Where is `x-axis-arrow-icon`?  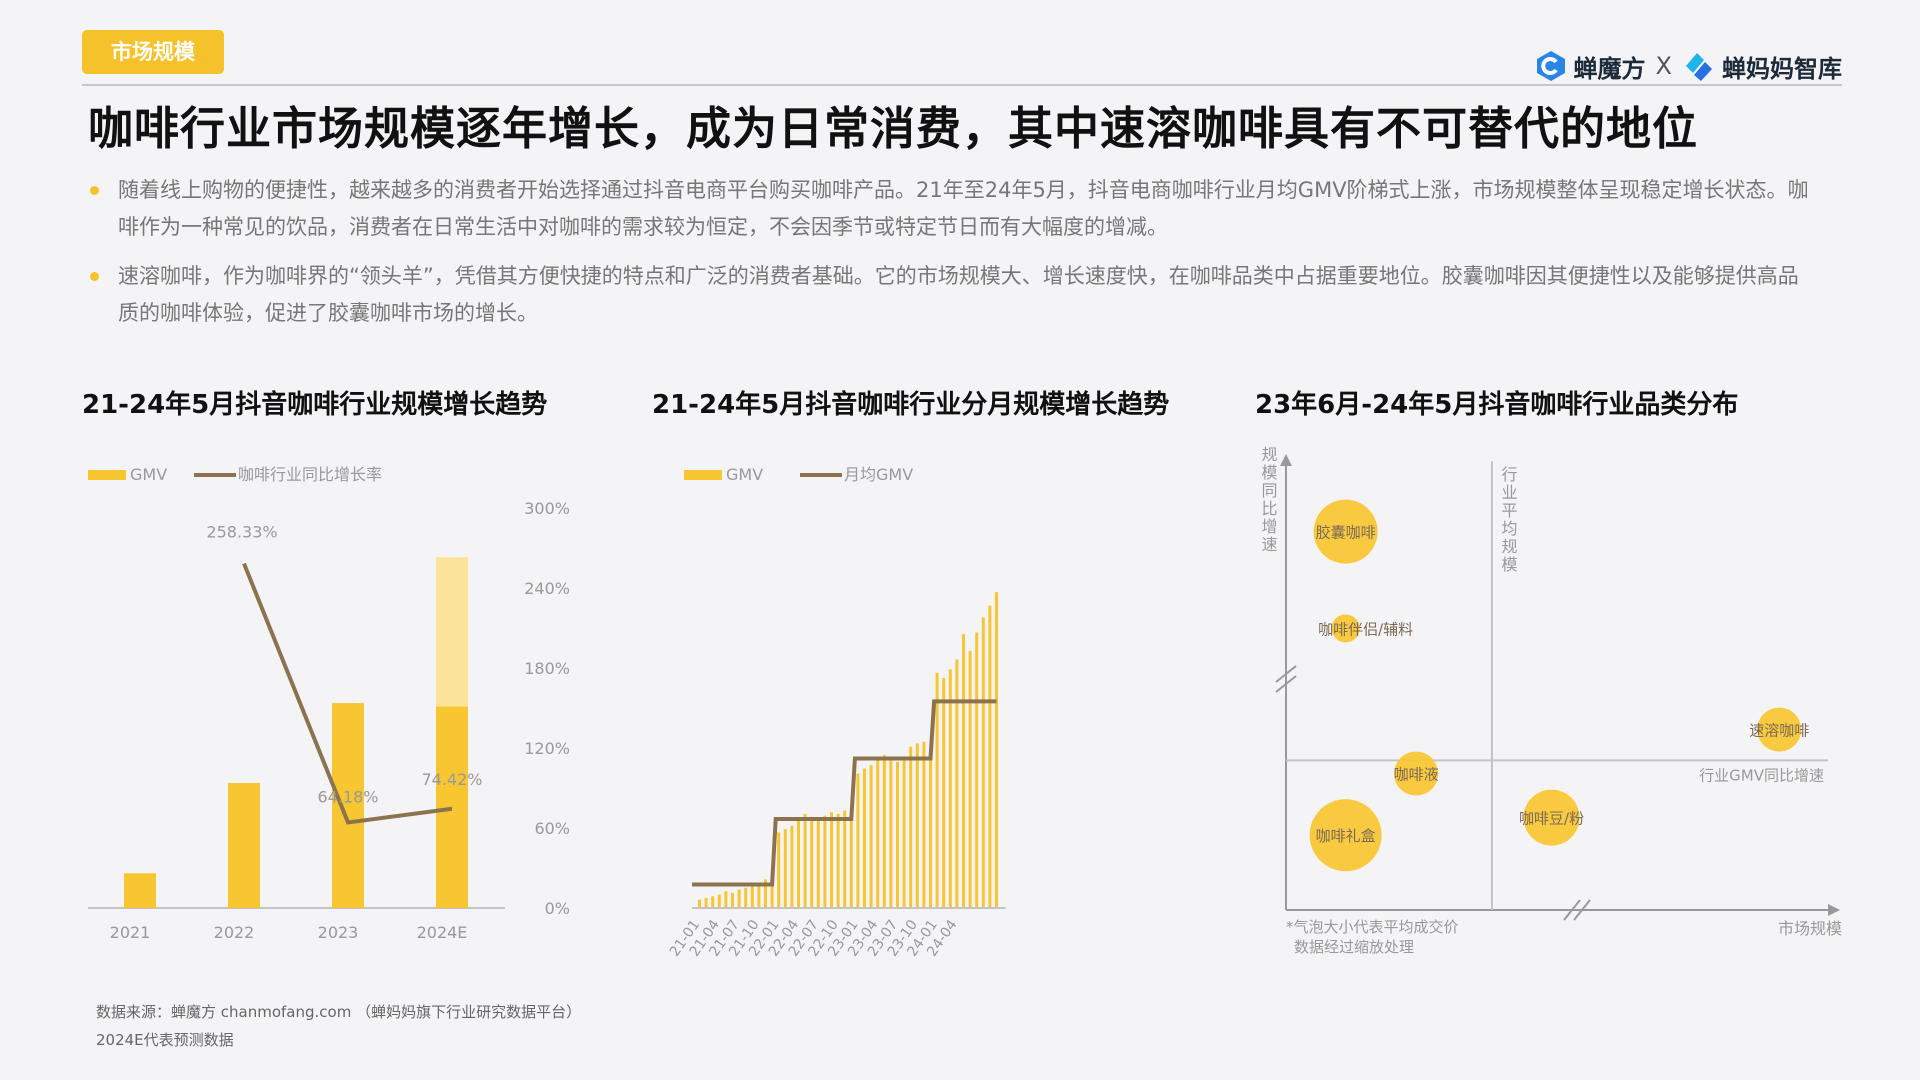
x-axis-arrow-icon is located at coordinates (1834, 910).